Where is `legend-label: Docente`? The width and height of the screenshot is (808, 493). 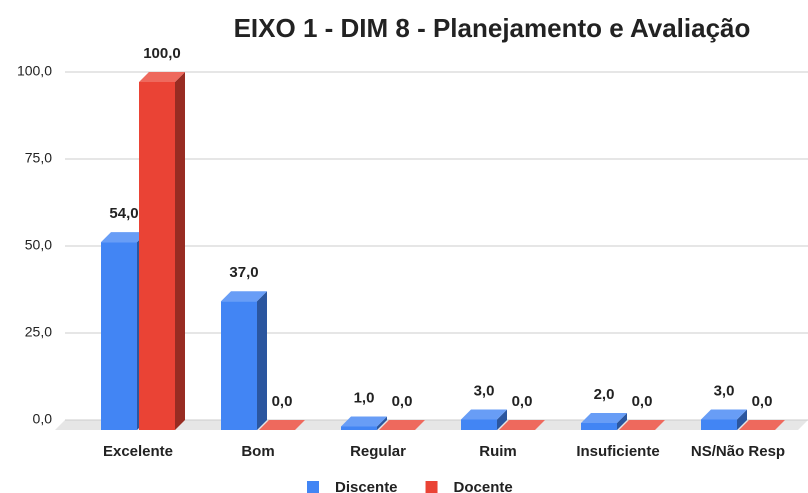
legend-label: Docente is located at coordinates (483, 486).